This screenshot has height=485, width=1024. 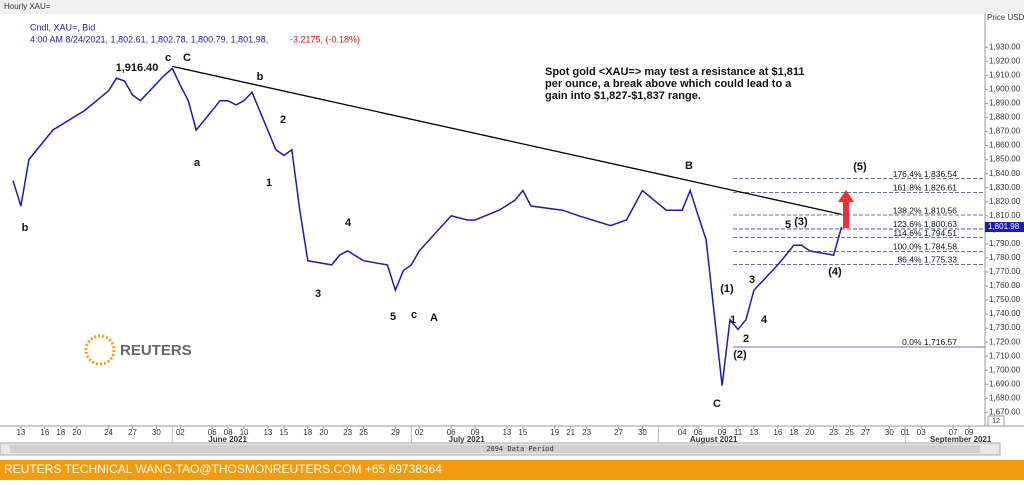 I want to click on y-tick-label: 1,790.00, so click(x=1005, y=243).